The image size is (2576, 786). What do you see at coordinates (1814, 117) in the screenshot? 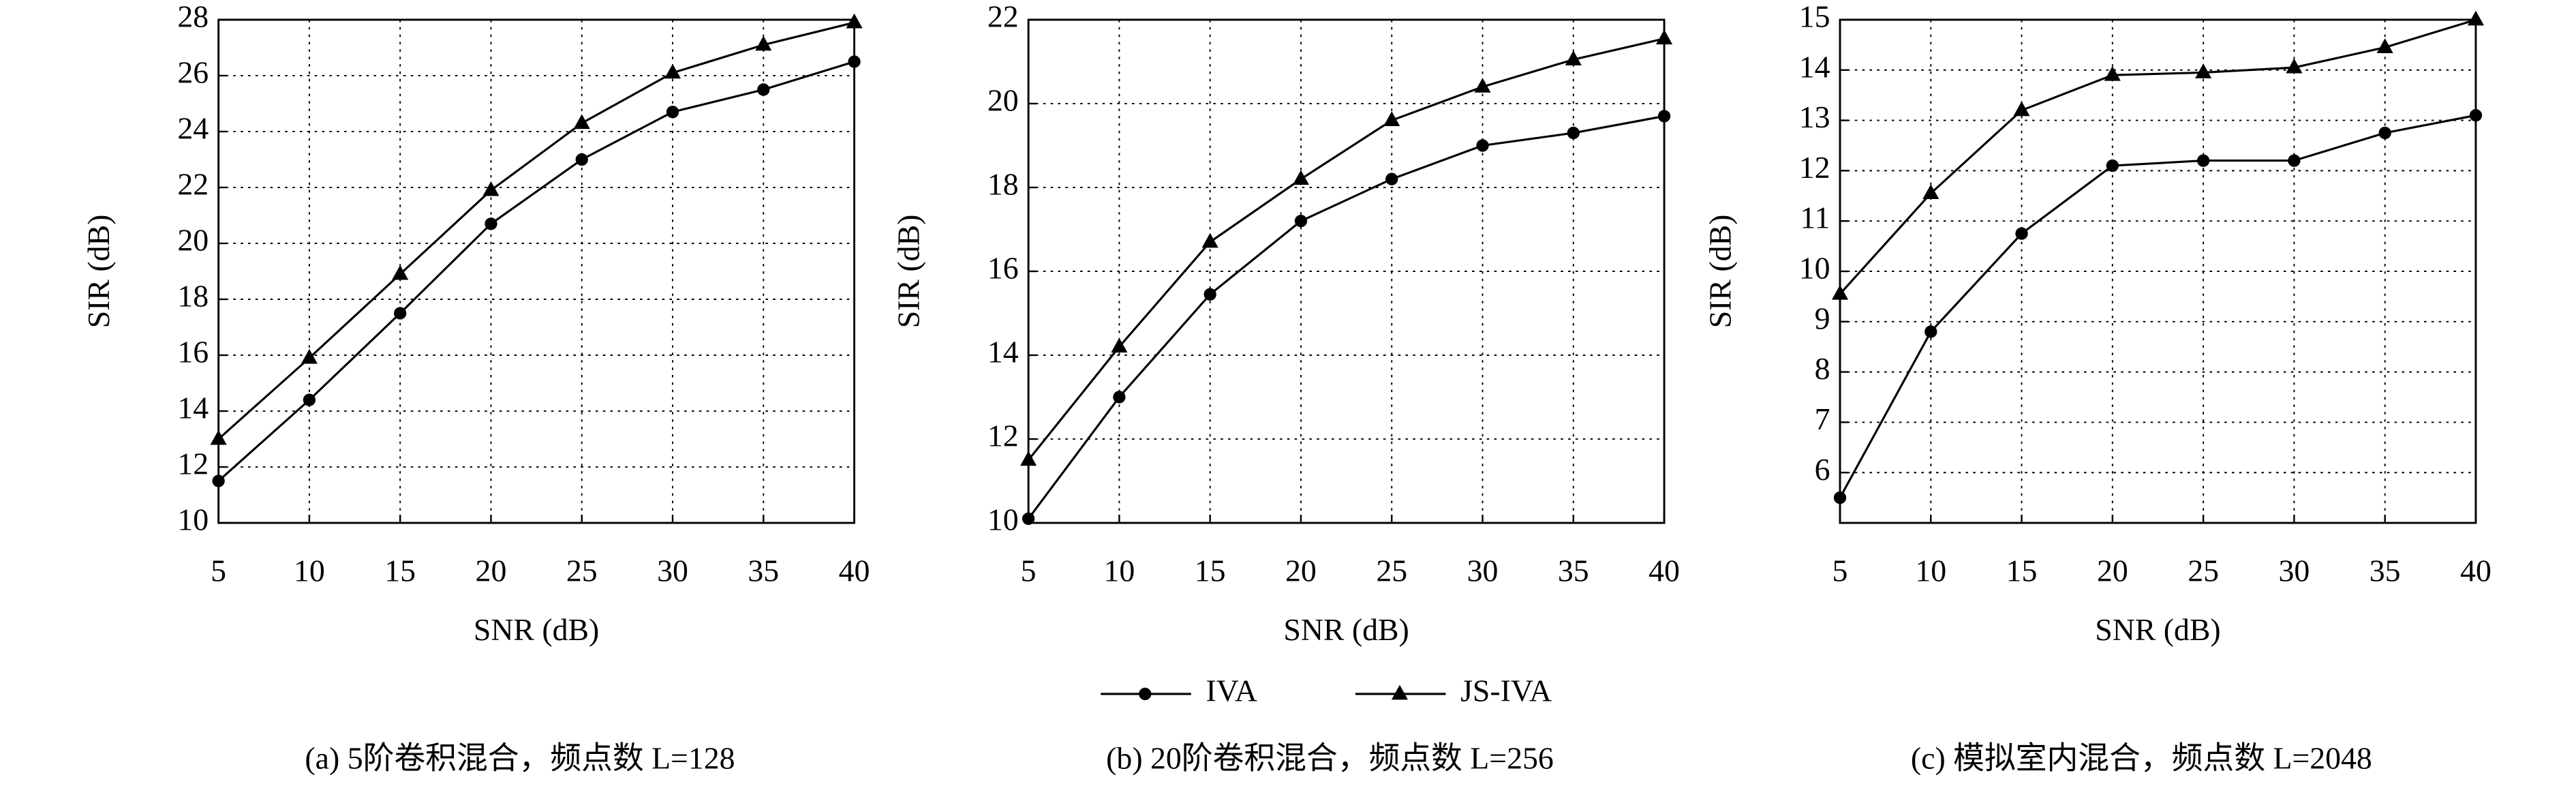
I see `y-tick-label: 13` at bounding box center [1814, 117].